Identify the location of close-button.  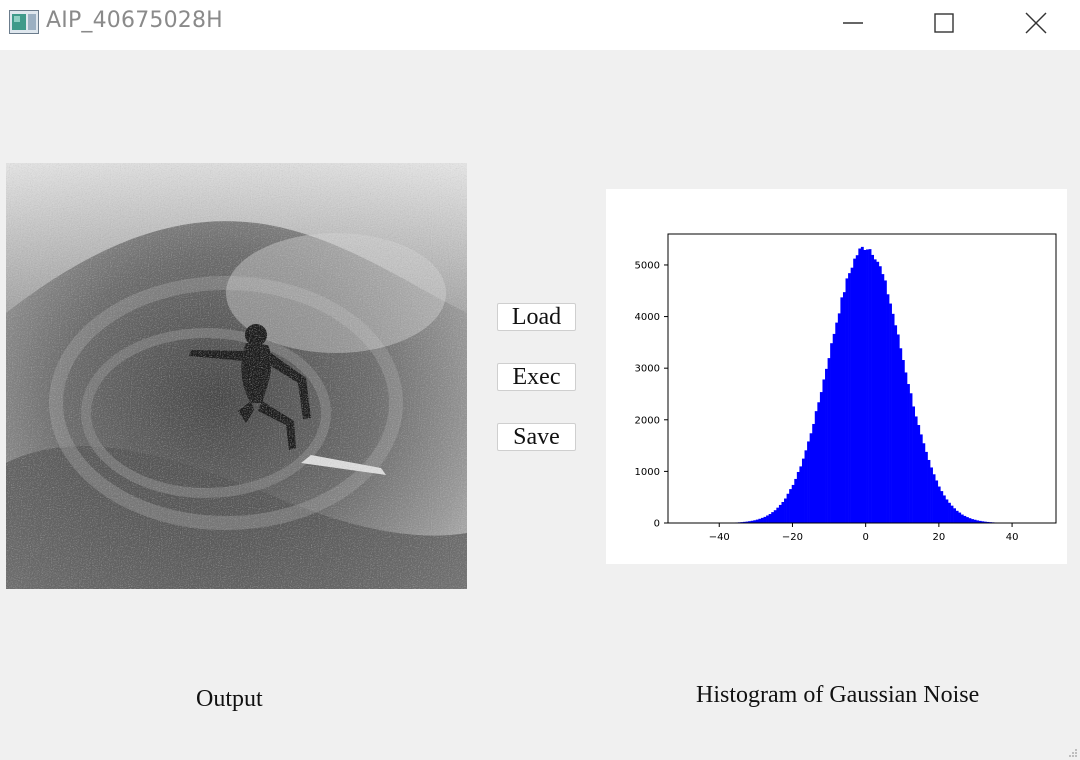
(1035, 23).